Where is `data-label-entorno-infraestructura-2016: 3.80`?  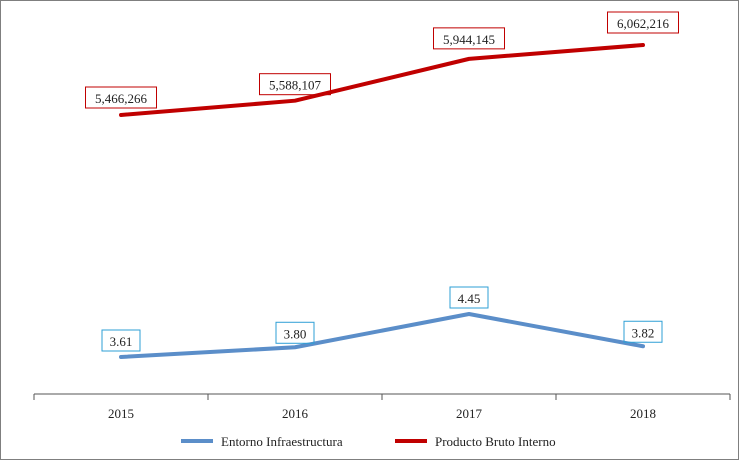 data-label-entorno-infraestructura-2016: 3.80 is located at coordinates (295, 332).